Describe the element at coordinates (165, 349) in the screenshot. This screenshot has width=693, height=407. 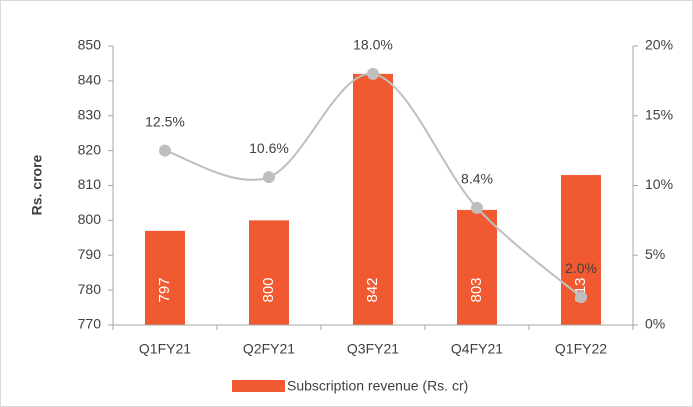
I see `x-tick-label: Q1FY21` at that location.